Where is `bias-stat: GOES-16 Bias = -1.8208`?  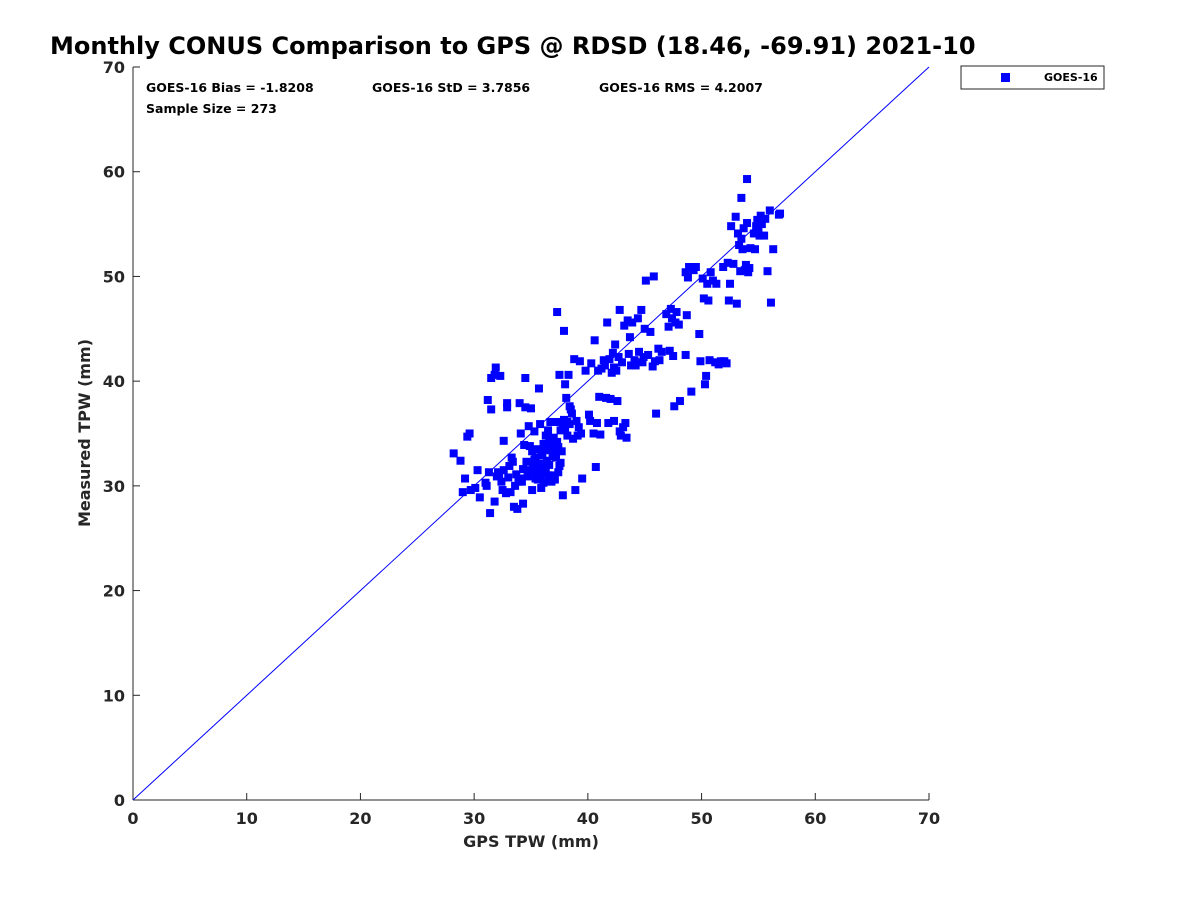
bias-stat: GOES-16 Bias = -1.8208 is located at coordinates (230, 87).